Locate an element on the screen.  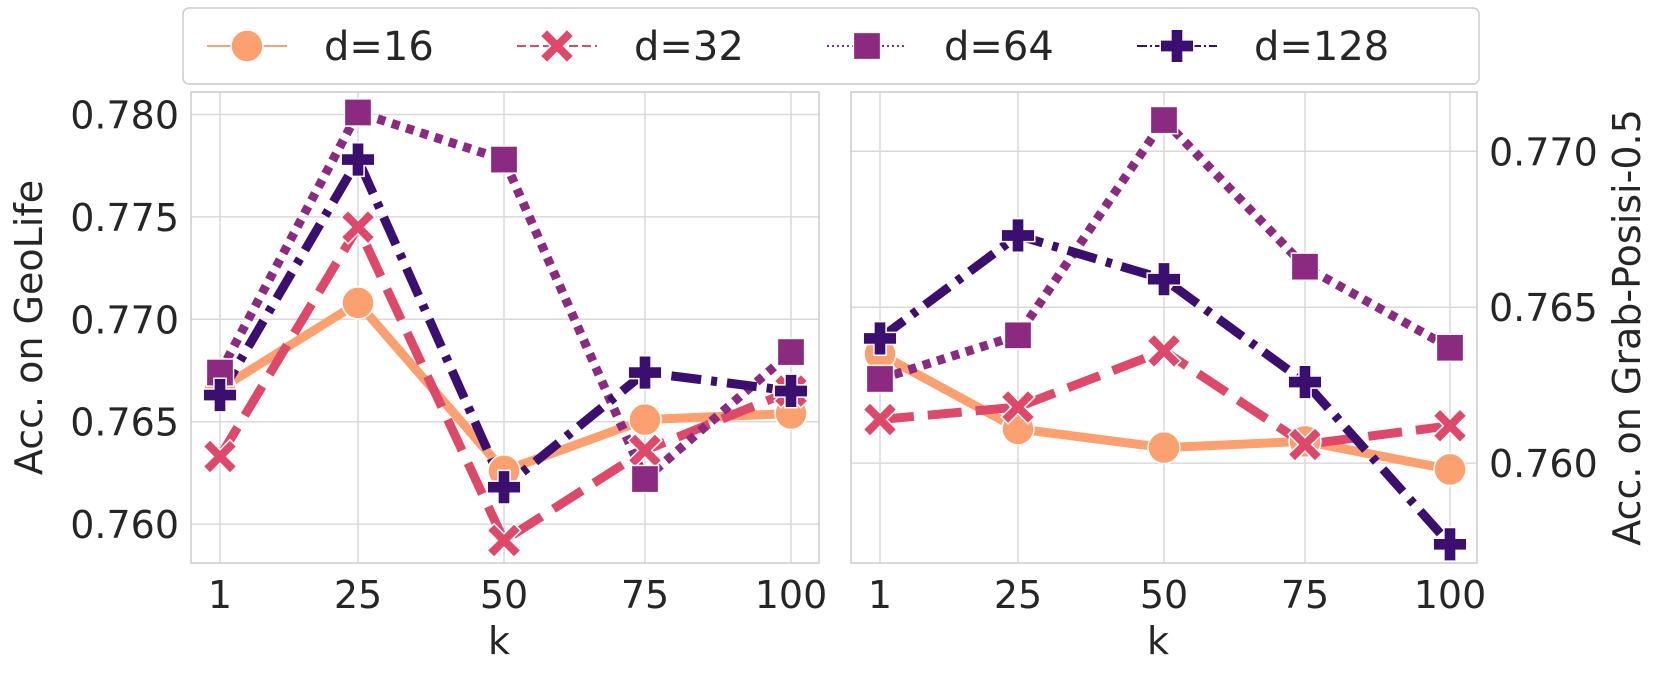
legend-frame is located at coordinates (831, 46).